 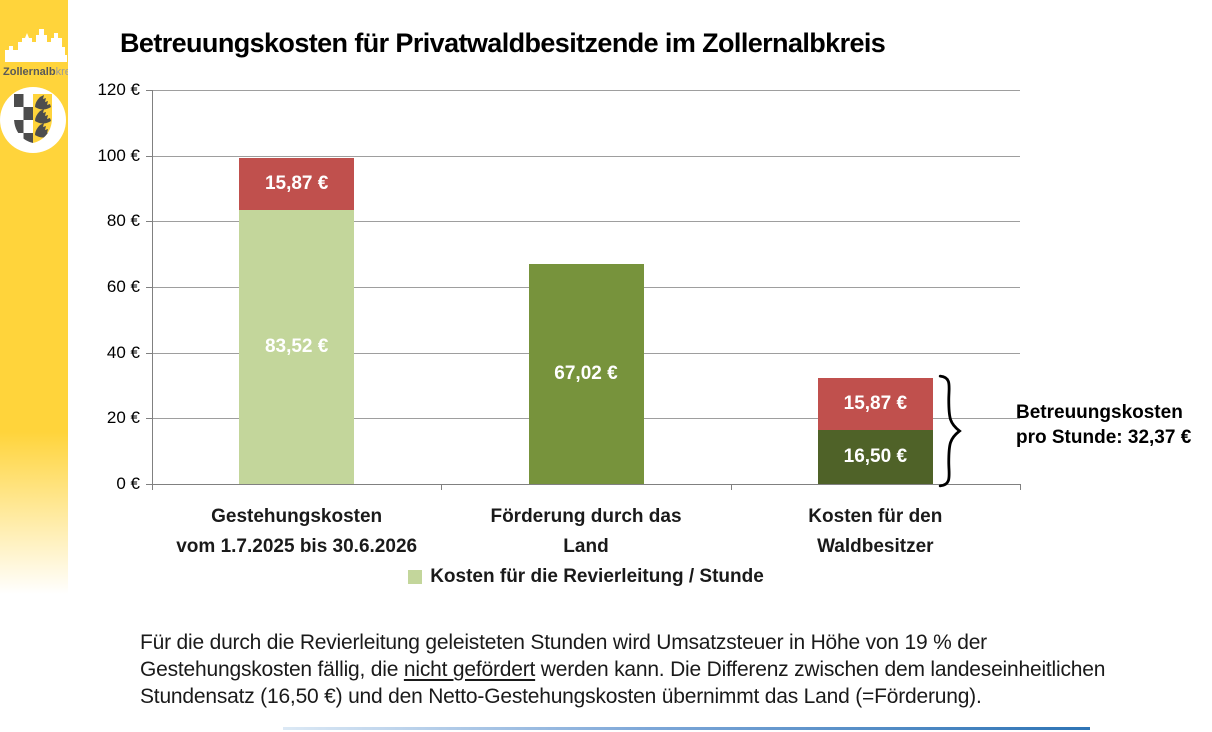 I want to click on logo-wordmark: Zollernalbkreis, so click(x=35, y=72).